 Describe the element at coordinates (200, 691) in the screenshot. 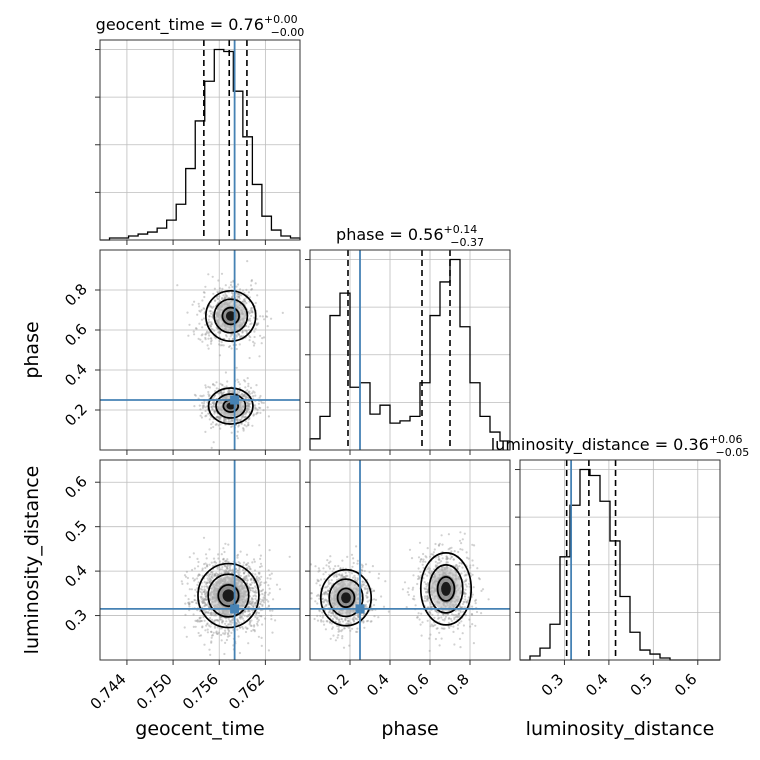

I see `x-tick-label: 0.756` at that location.